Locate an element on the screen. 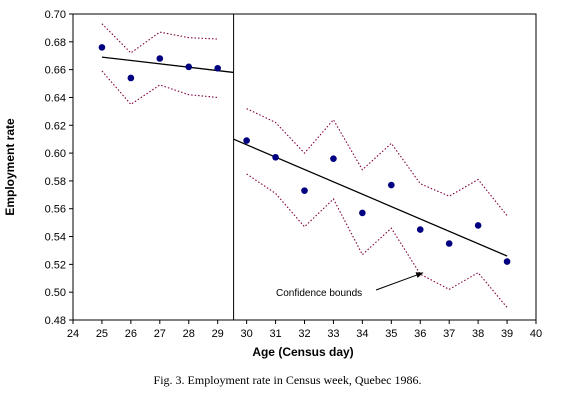  x-tick-label: 25 is located at coordinates (102, 334).